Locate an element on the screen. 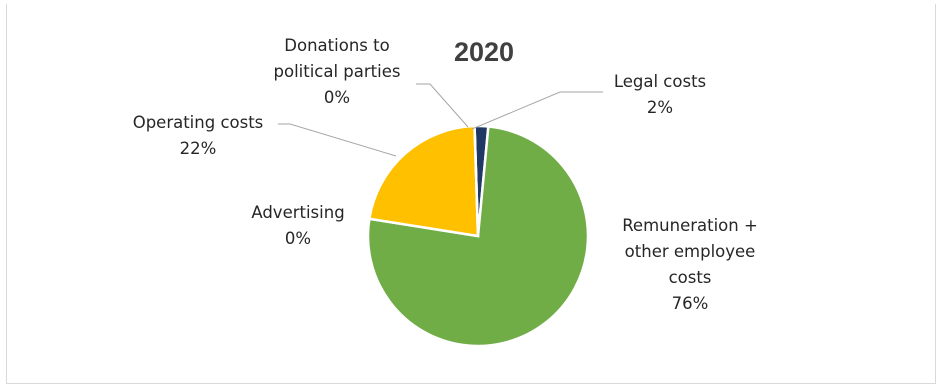  slice-label-line: Donations to is located at coordinates (336, 45).